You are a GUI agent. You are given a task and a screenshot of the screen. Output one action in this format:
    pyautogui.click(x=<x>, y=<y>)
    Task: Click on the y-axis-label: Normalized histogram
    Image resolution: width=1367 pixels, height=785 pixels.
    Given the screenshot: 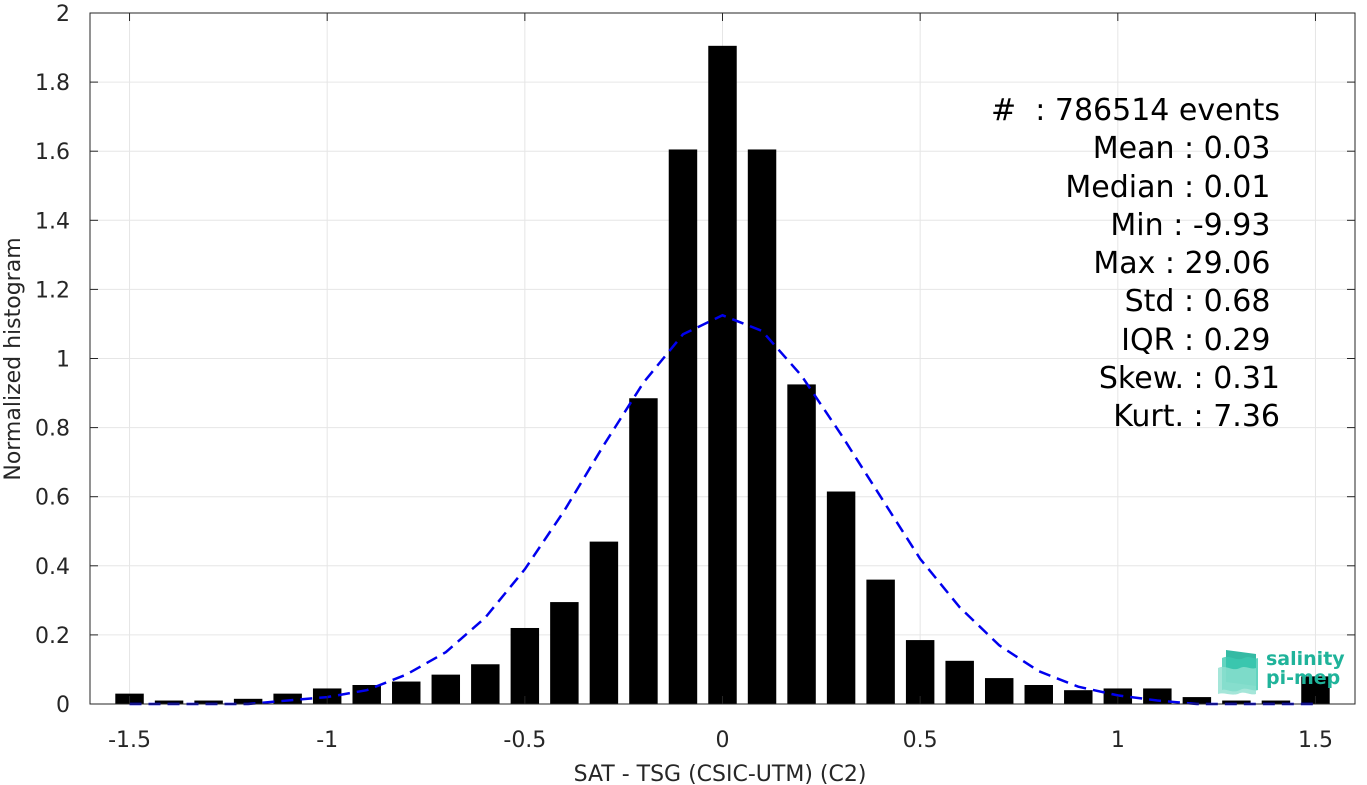 What is the action you would take?
    pyautogui.click(x=13, y=358)
    